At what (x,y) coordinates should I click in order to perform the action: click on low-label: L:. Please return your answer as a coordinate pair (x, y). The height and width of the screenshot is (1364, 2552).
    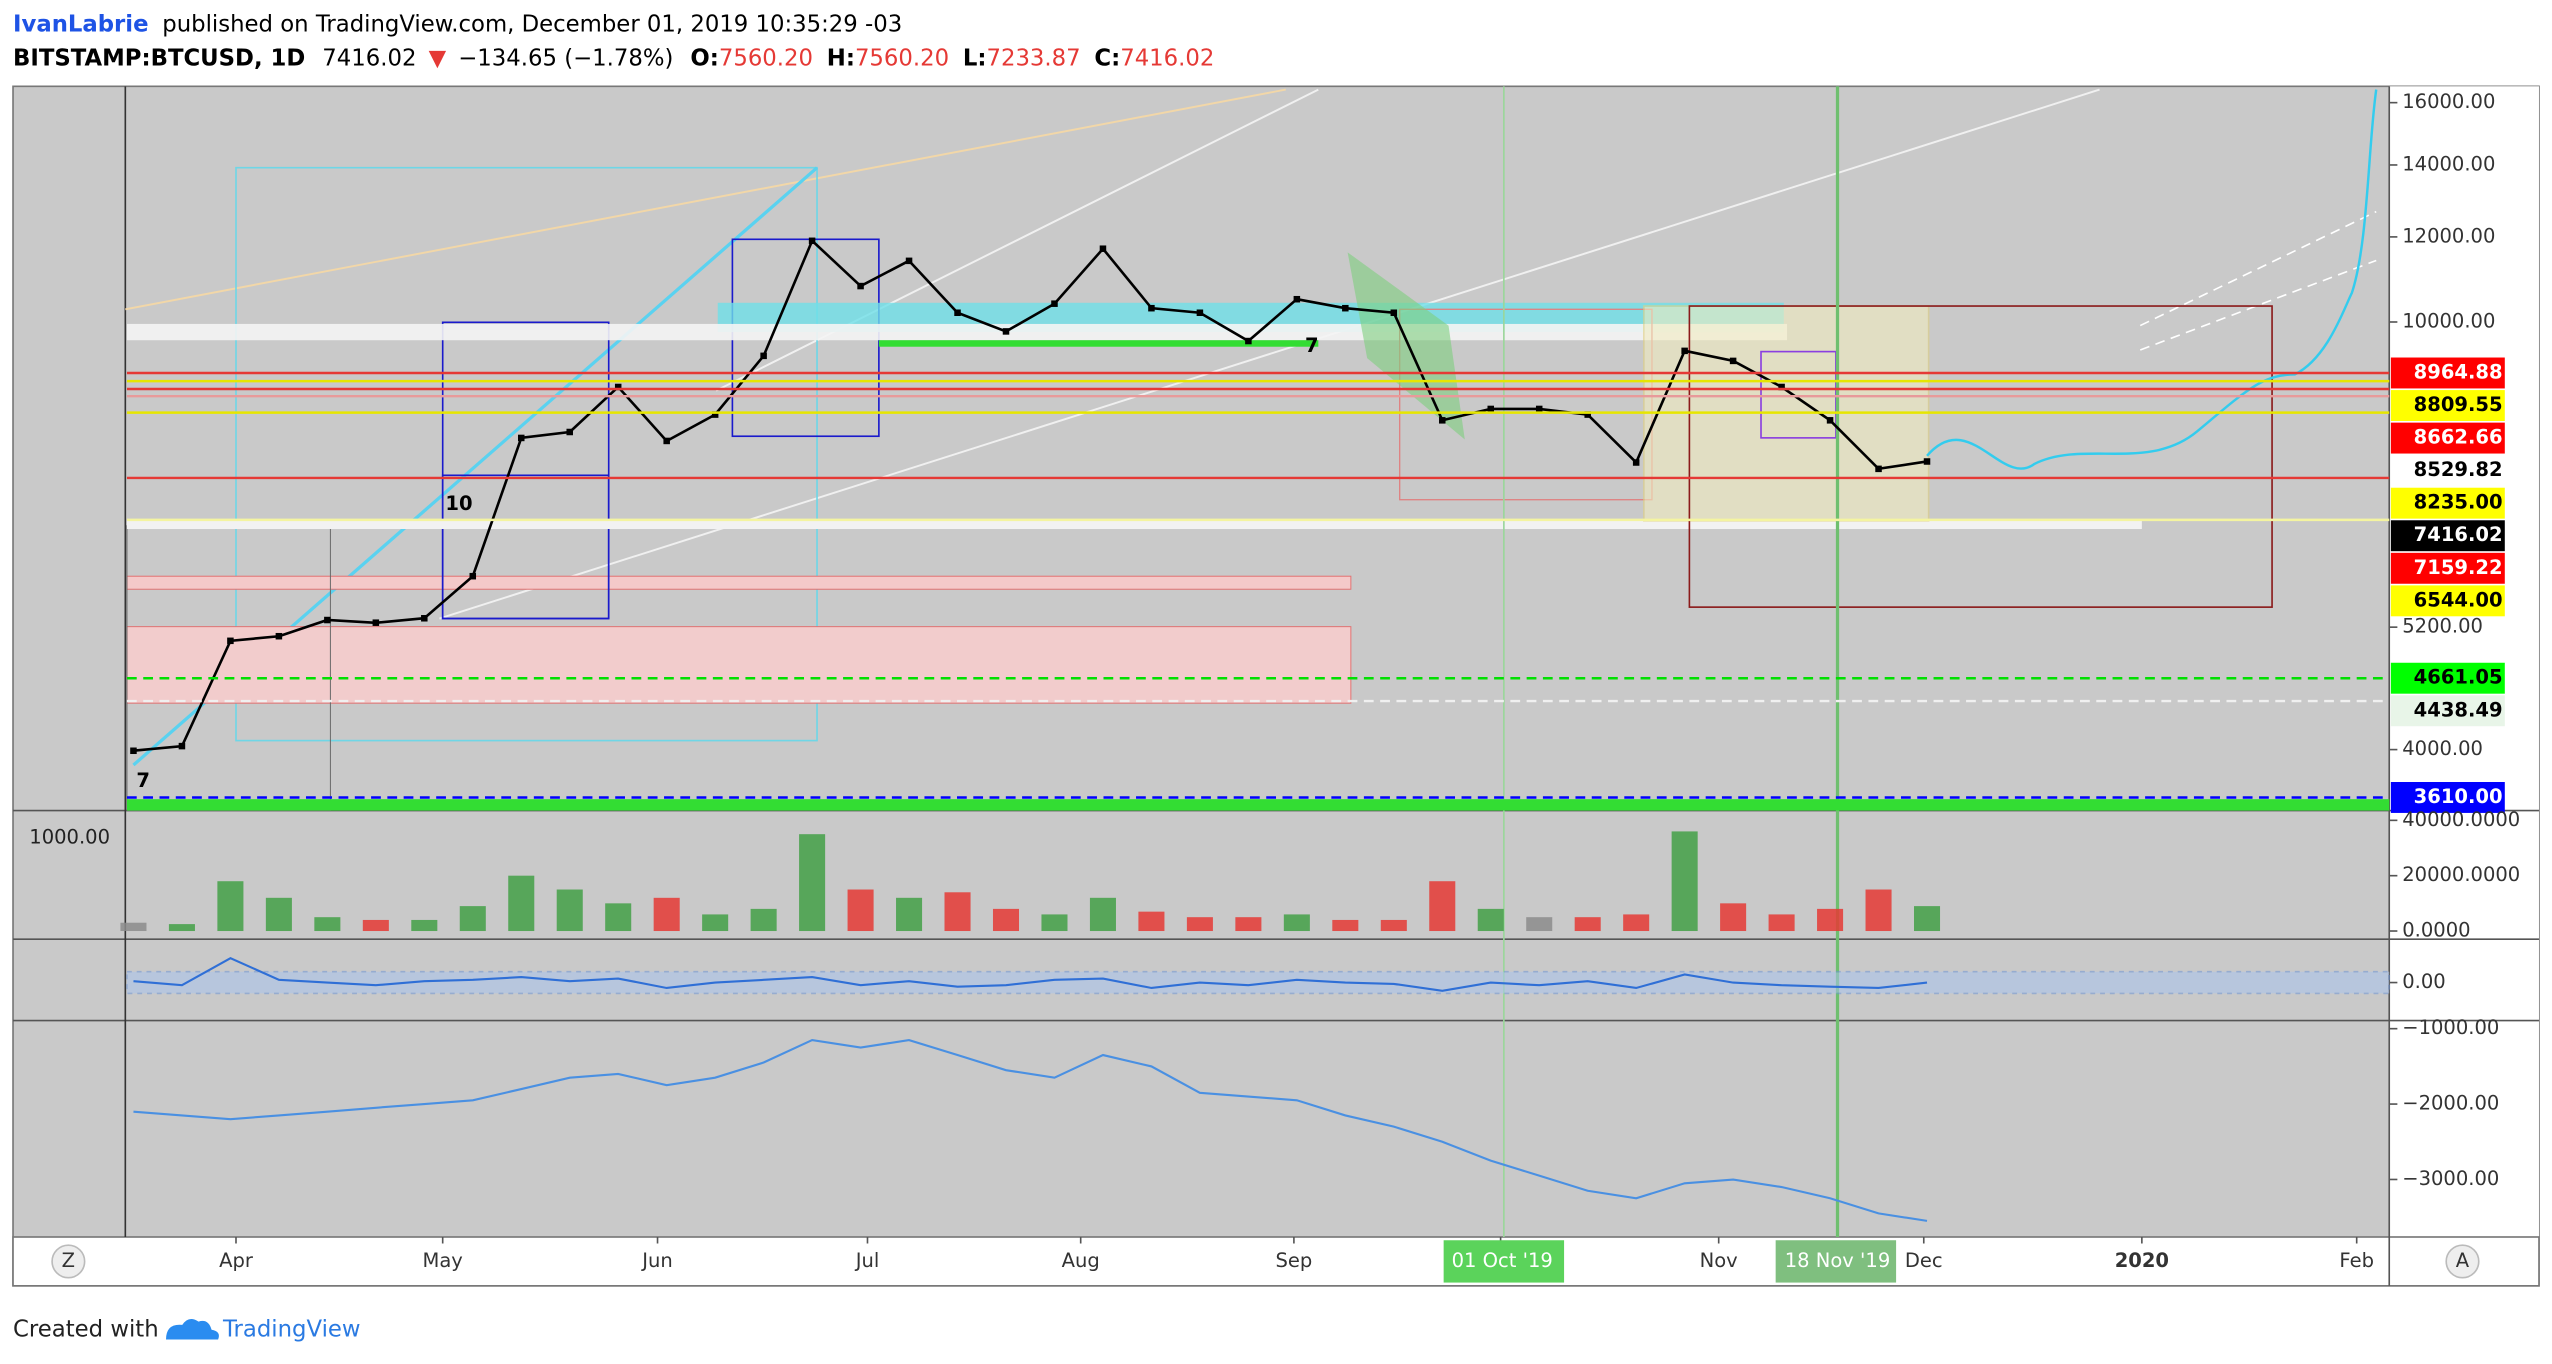
    Looking at the image, I should click on (975, 58).